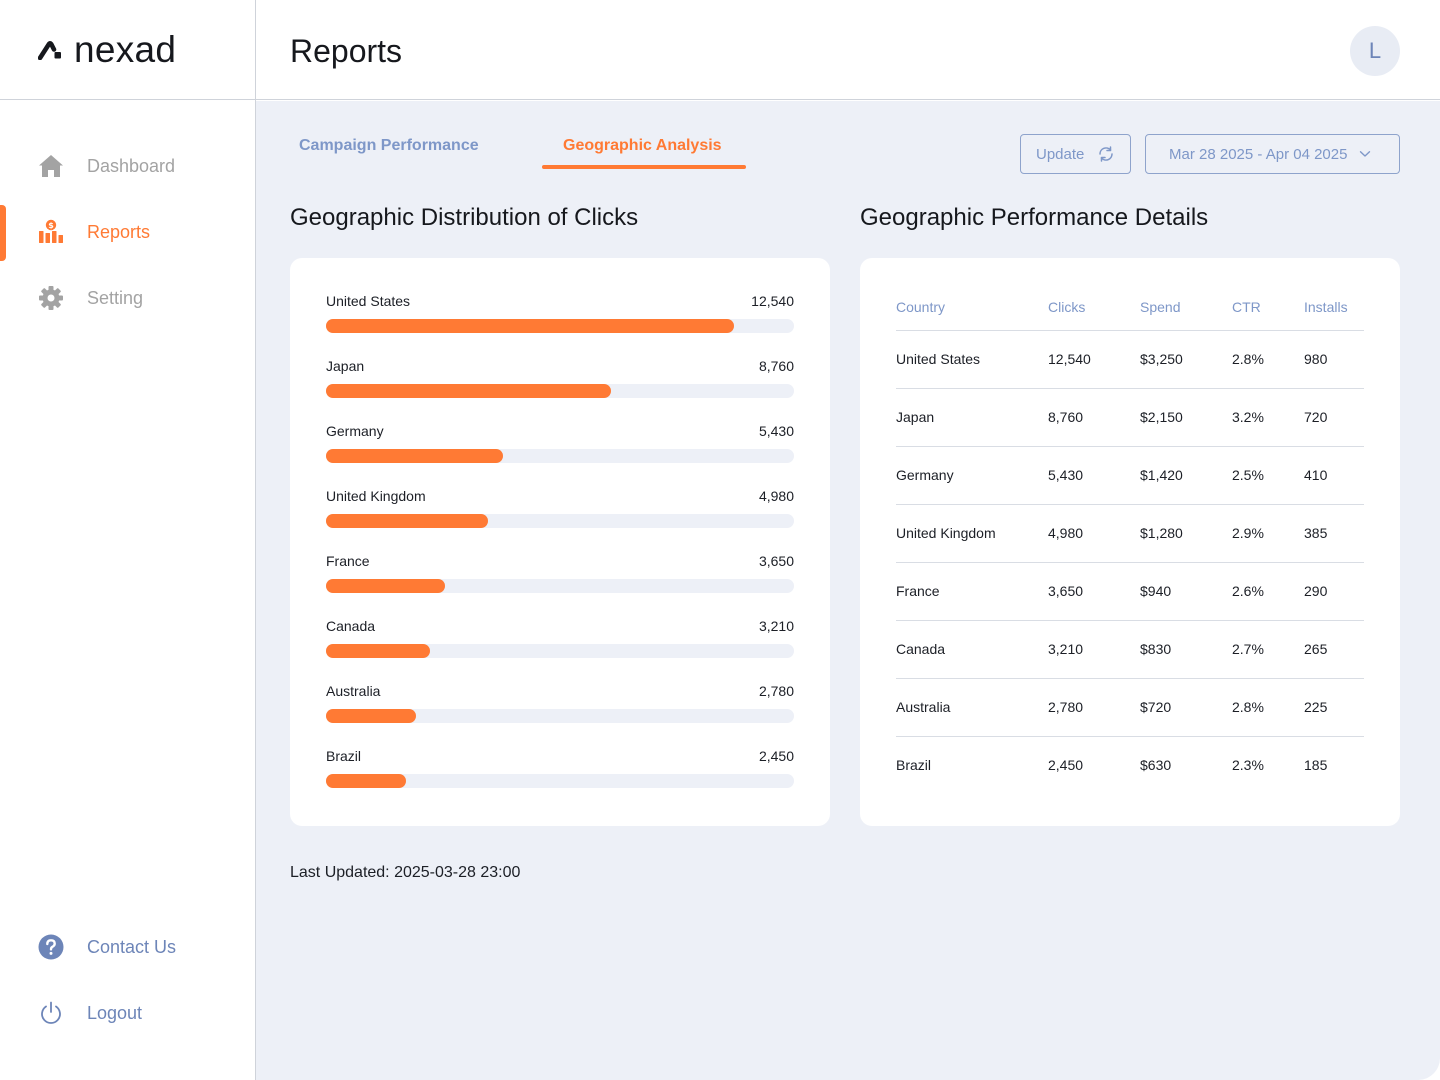 Image resolution: width=1440 pixels, height=1080 pixels. What do you see at coordinates (1094, 707) in the screenshot?
I see `cell-clicks: 2,780` at bounding box center [1094, 707].